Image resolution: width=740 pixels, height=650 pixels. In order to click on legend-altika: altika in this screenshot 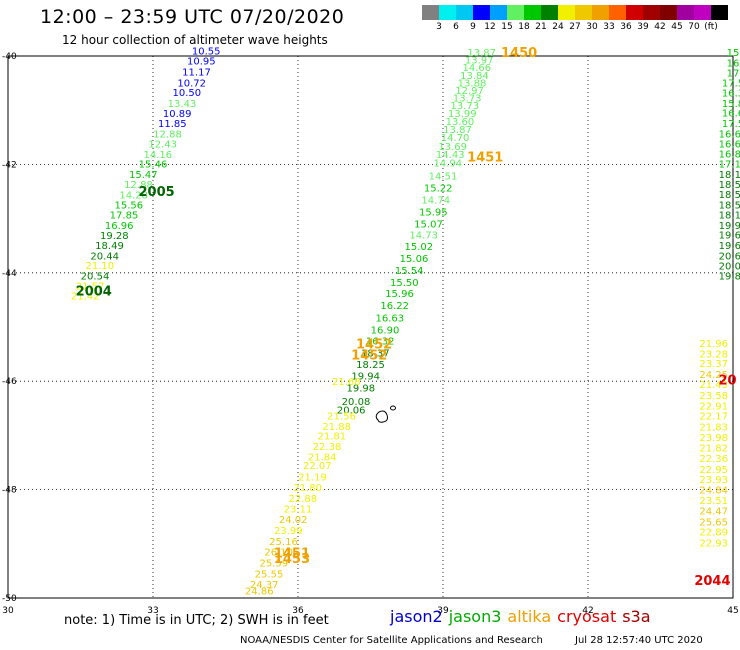, I will do `click(529, 616)`.